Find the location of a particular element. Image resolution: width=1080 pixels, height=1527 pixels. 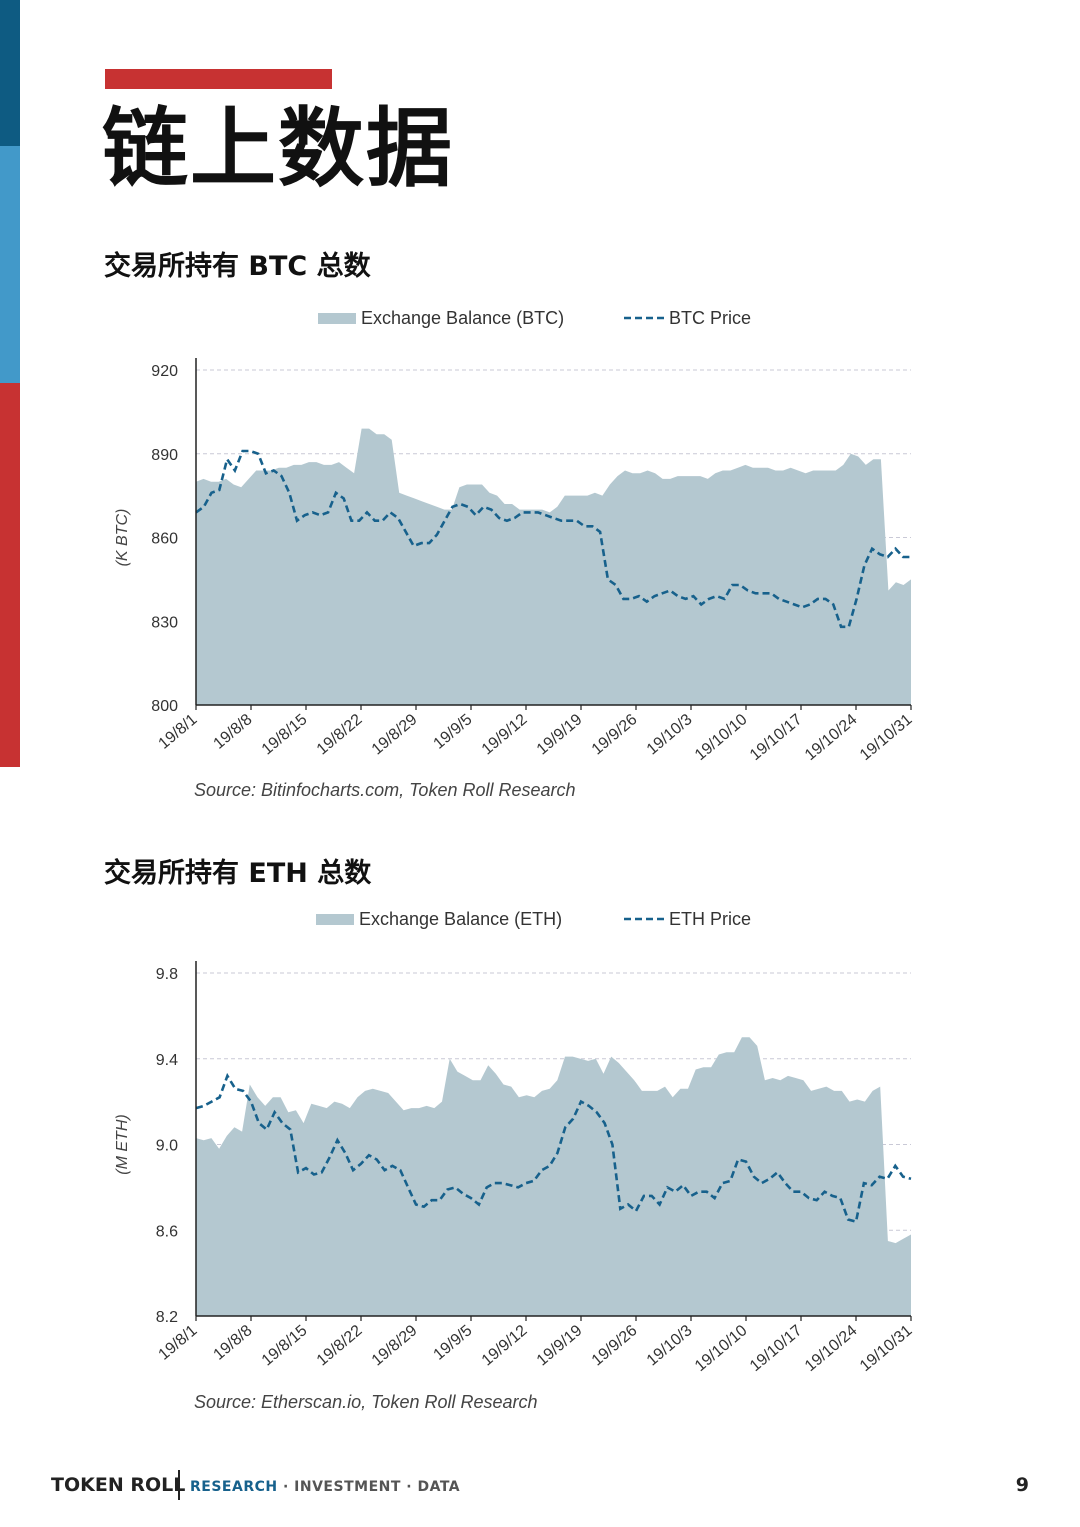

btc-y-tick-label: 800 is located at coordinates (164, 706).